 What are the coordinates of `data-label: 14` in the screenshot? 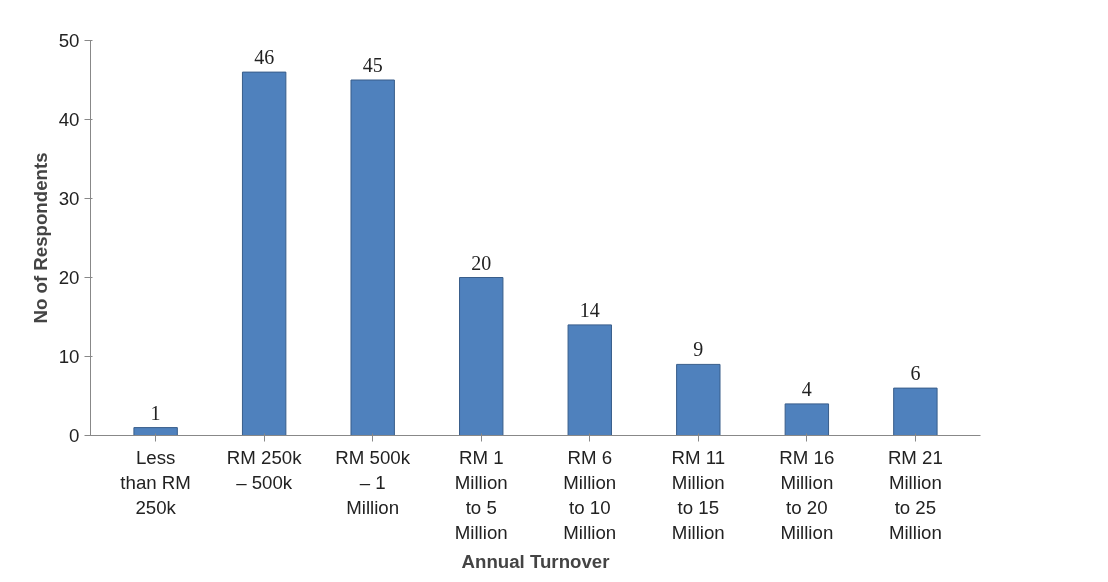 It's located at (589, 309).